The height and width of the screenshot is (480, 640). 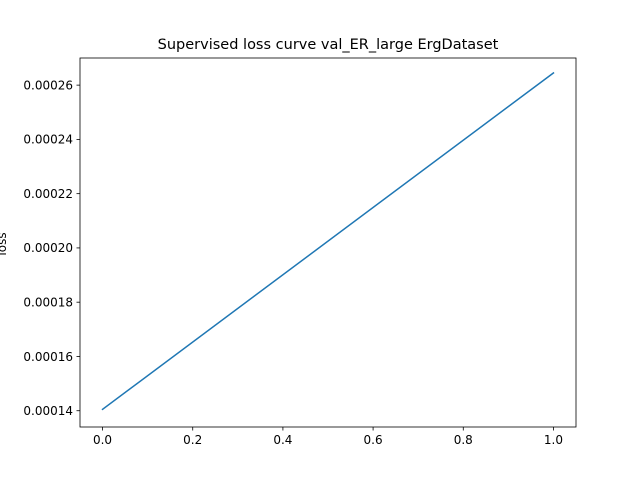 I want to click on x-tick-label: 0.8, so click(x=463, y=440).